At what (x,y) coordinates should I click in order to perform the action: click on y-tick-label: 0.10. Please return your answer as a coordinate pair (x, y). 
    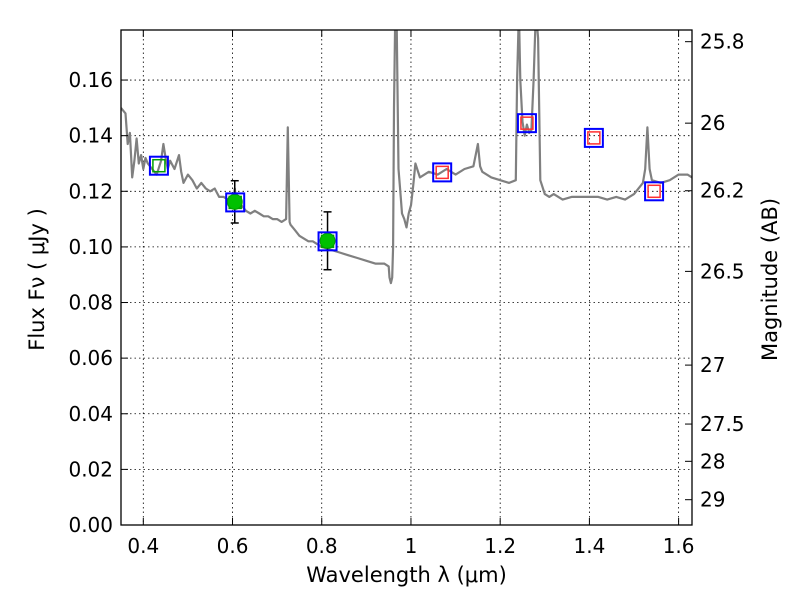
    Looking at the image, I should click on (90, 247).